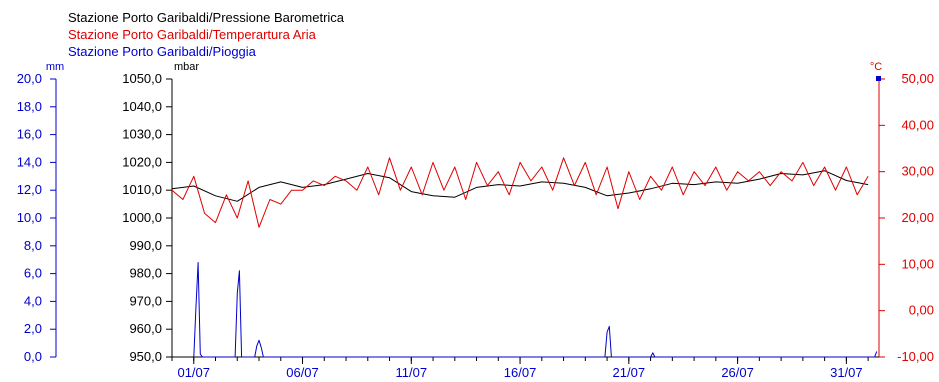 The height and width of the screenshot is (382, 939). What do you see at coordinates (142, 217) in the screenshot?
I see `pressure-tick-label: 1000,0` at bounding box center [142, 217].